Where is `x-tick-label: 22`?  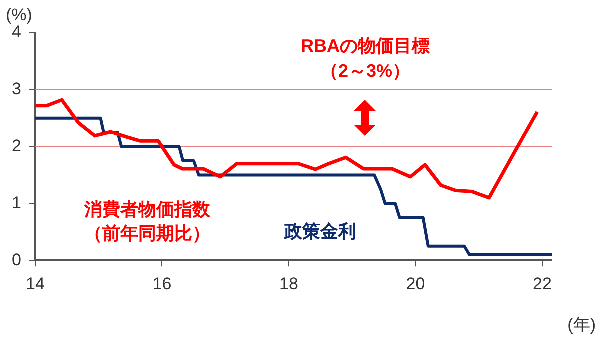
x-tick-label: 22 is located at coordinates (542, 284).